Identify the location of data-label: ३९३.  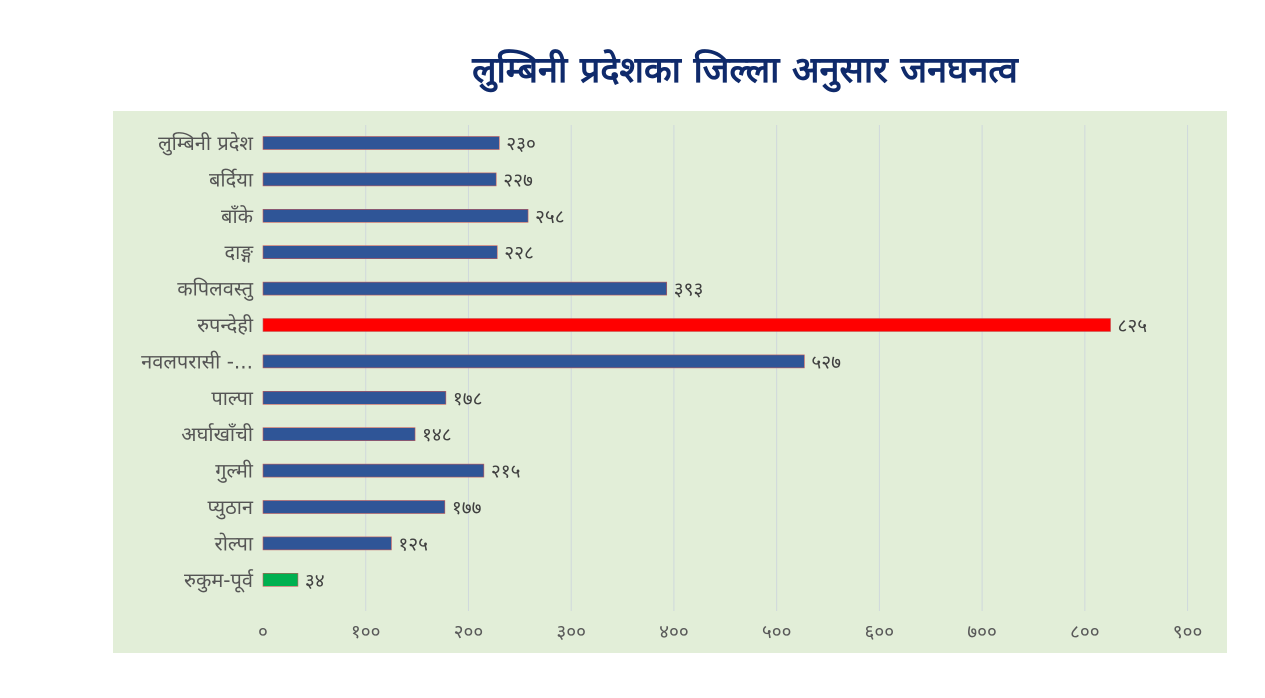
(689, 290).